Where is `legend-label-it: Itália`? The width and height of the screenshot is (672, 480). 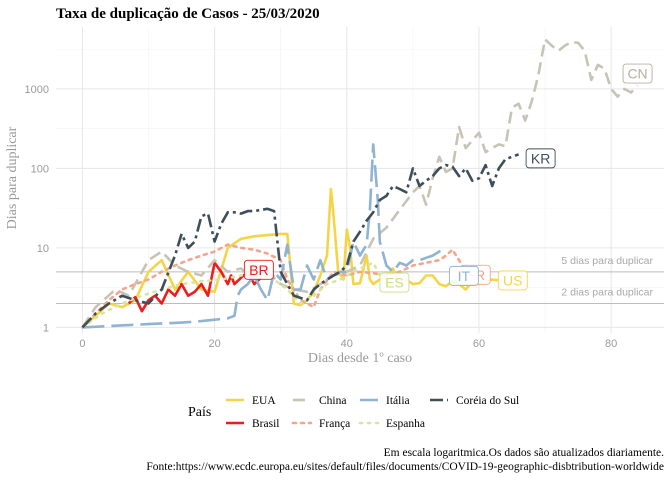 legend-label-it: Itália is located at coordinates (398, 401).